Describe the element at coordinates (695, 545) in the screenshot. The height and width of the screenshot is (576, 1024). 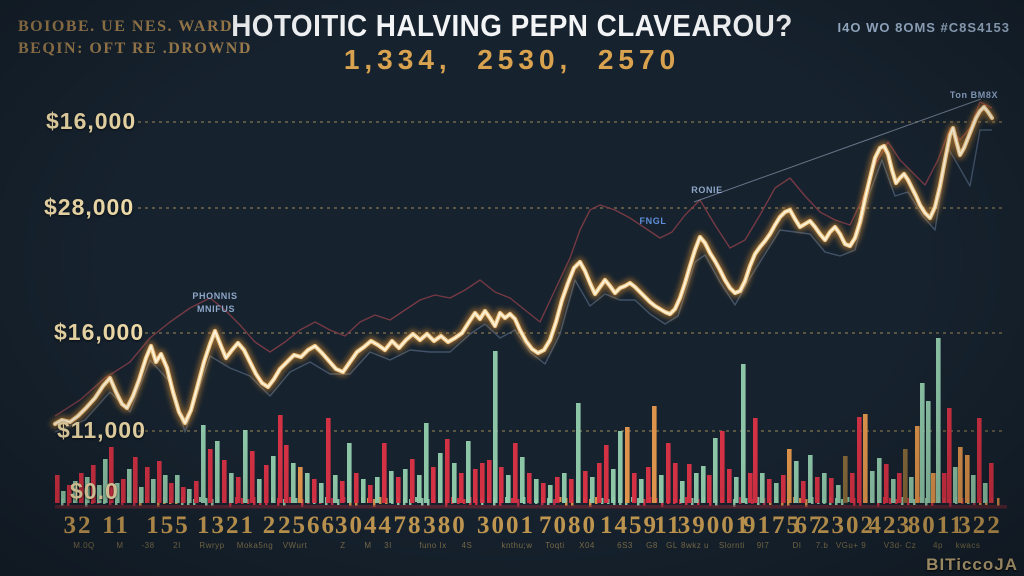
I see `x-axis-sub-label: 8wkz u` at that location.